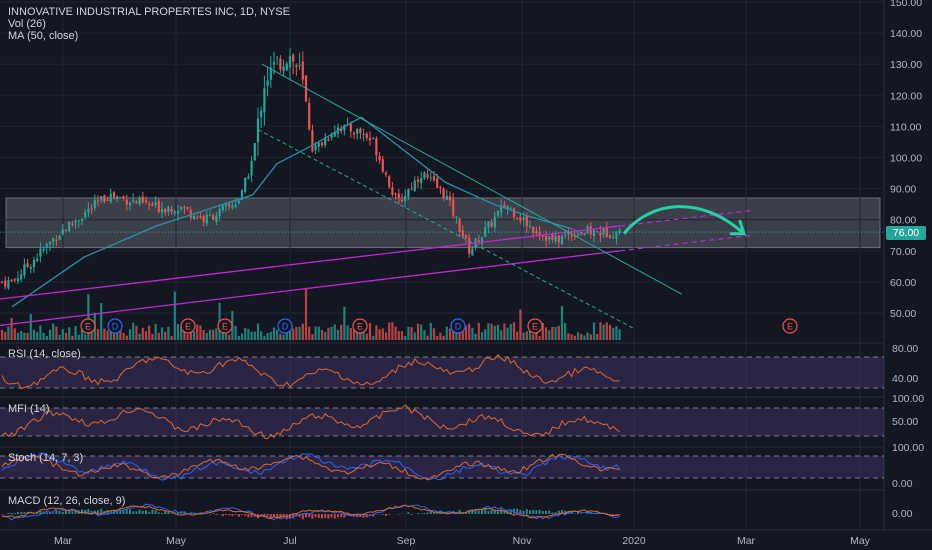 This screenshot has width=932, height=550. Describe the element at coordinates (906, 159) in the screenshot. I see `price-axis-label: 100.00` at that location.